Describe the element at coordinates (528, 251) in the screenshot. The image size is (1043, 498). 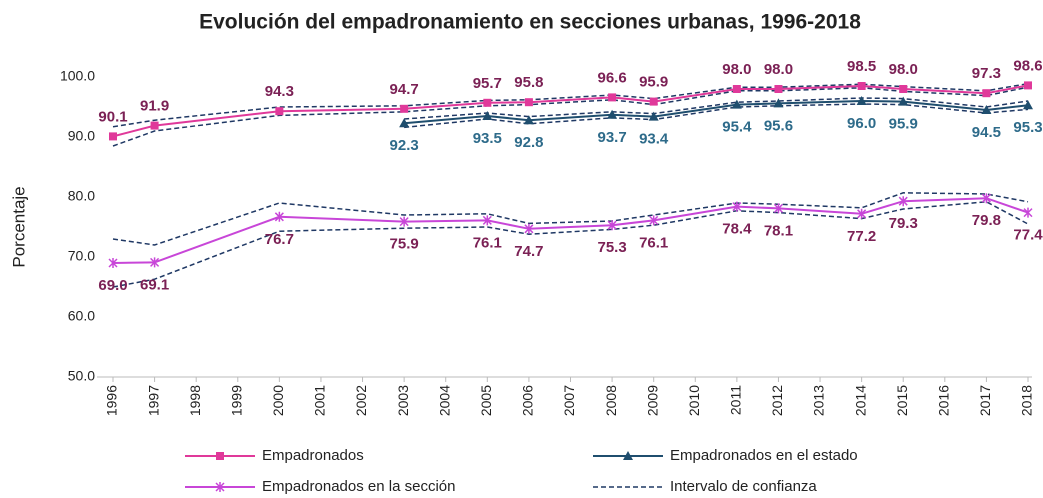
I see `data-label: 74.7` at that location.